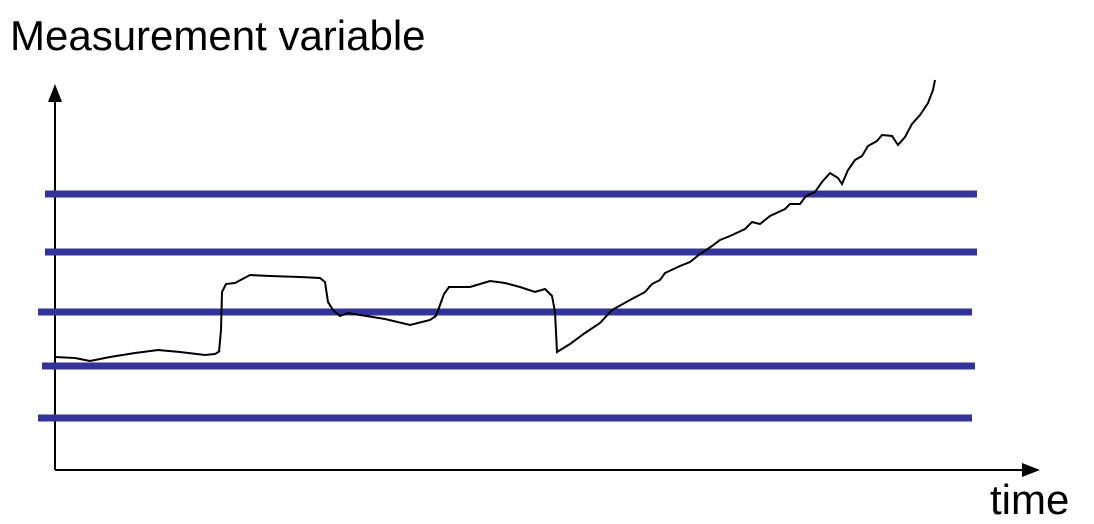 Image resolution: width=1094 pixels, height=524 pixels. What do you see at coordinates (1031, 470) in the screenshot?
I see `x-arrow` at bounding box center [1031, 470].